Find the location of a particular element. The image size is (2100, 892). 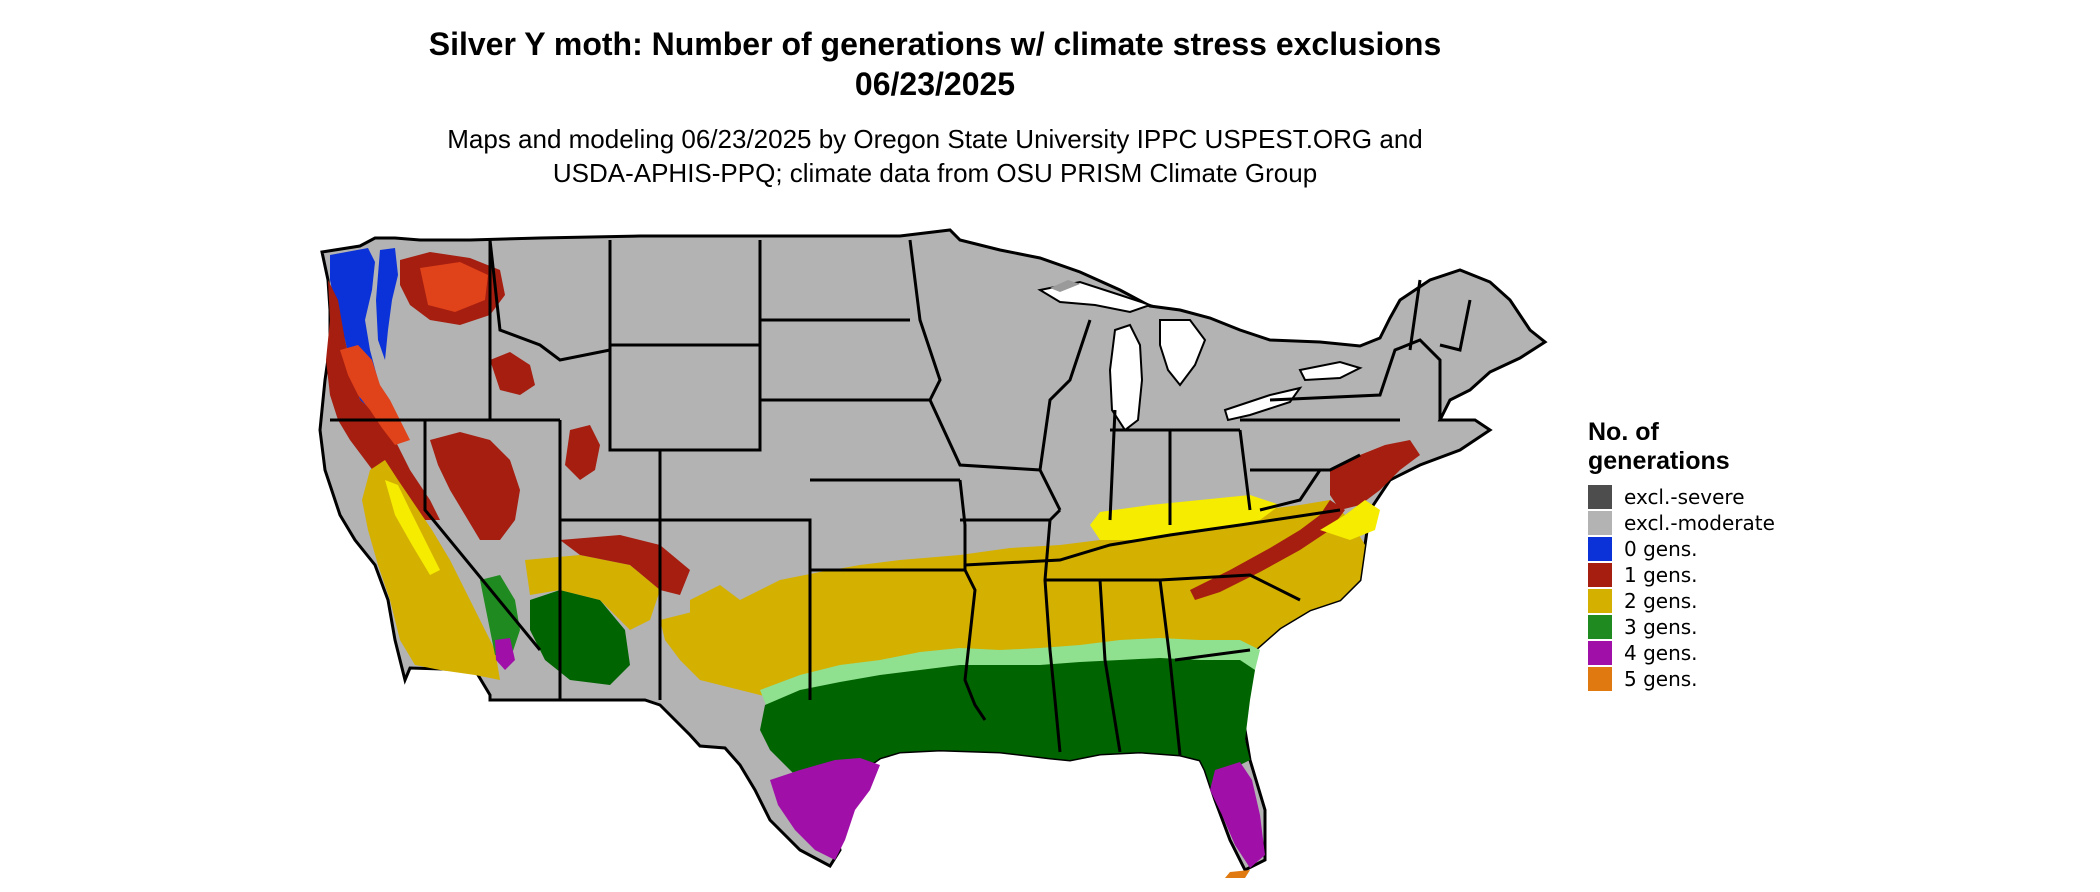

zone-4-gens-desert is located at coordinates (505, 654).